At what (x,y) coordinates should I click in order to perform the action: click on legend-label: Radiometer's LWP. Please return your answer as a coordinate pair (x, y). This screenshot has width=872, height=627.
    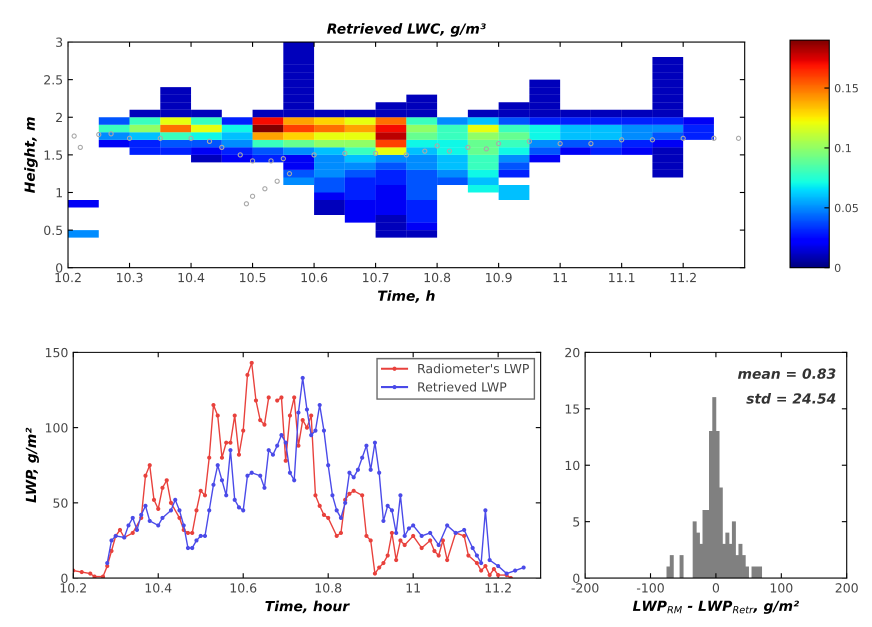
    Looking at the image, I should click on (473, 369).